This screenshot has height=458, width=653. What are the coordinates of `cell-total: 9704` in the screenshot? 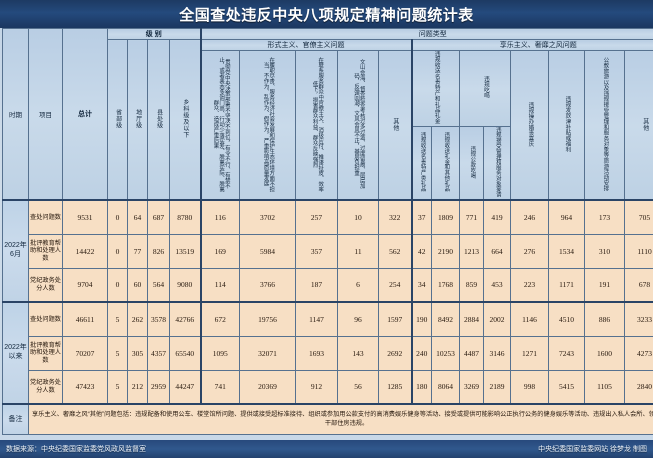 It's located at (85, 285).